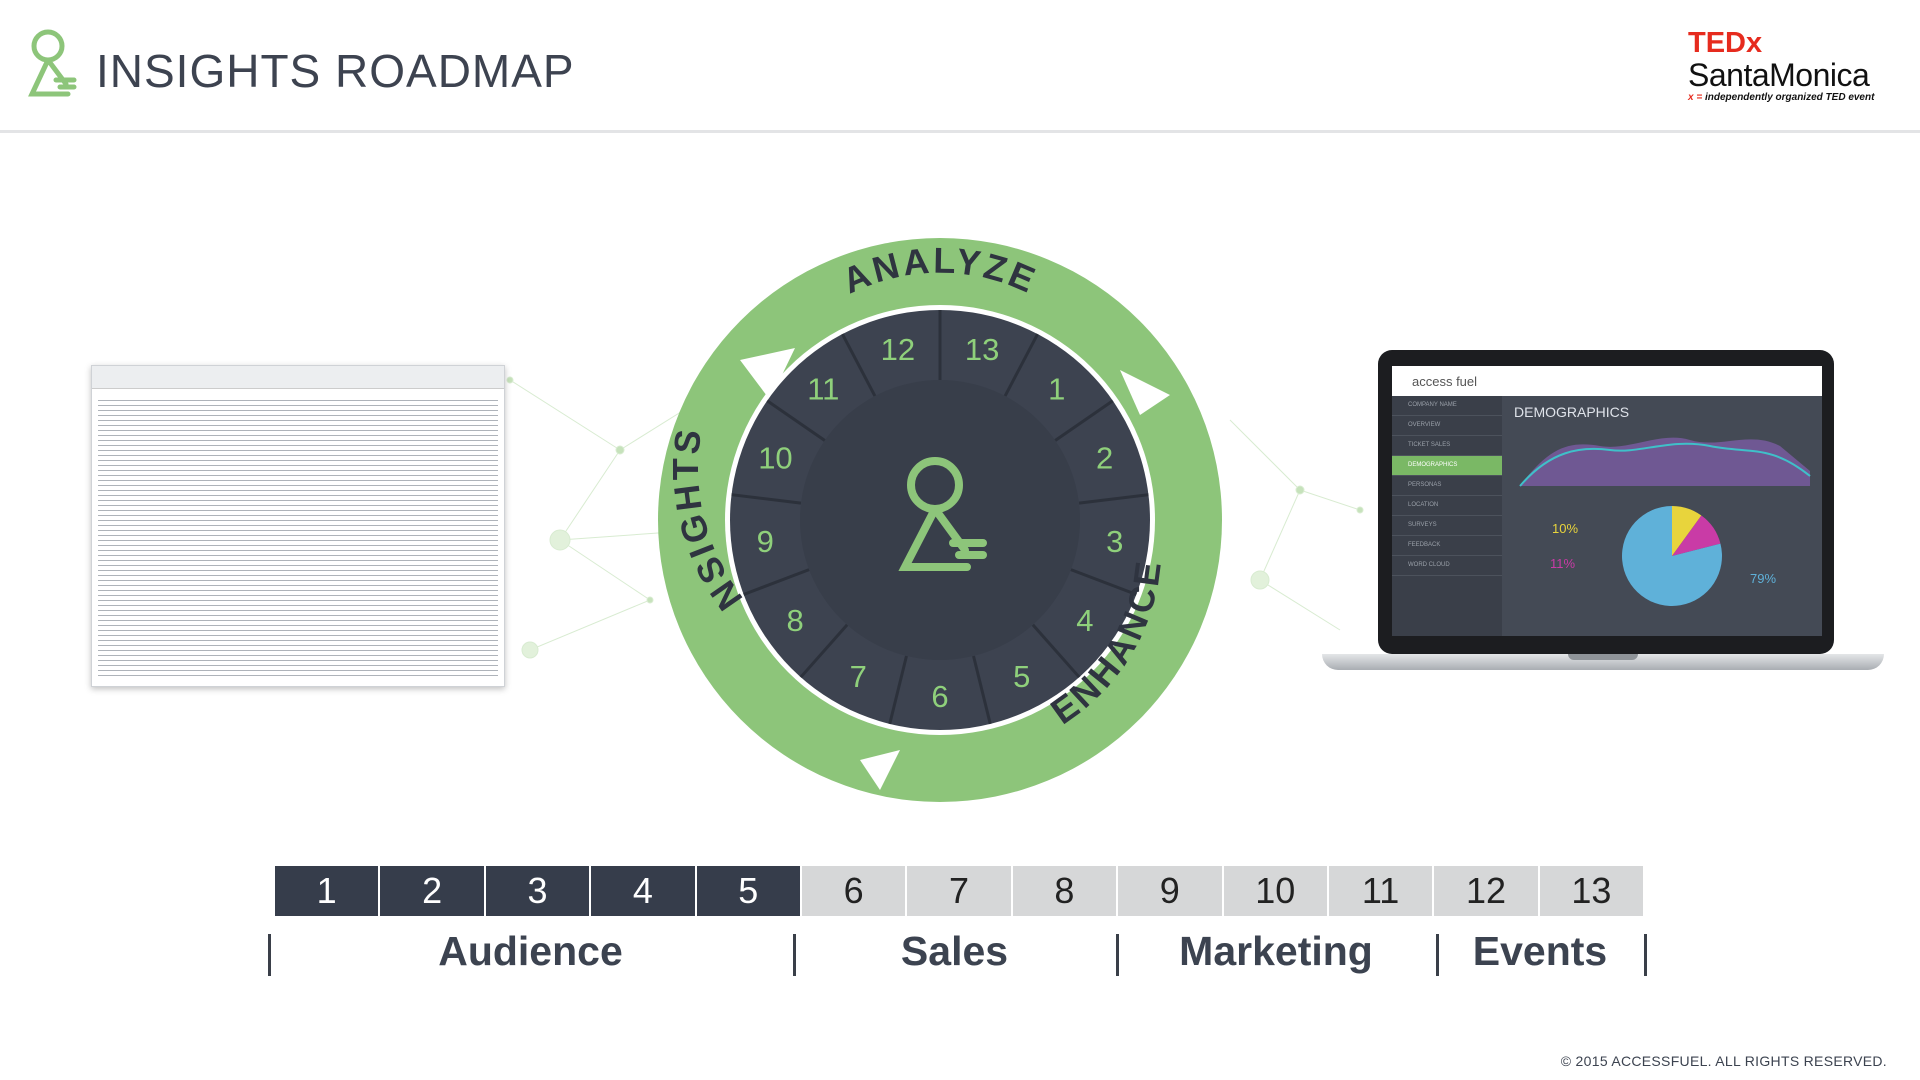 This screenshot has height=1080, width=1920. Describe the element at coordinates (1104, 458) in the screenshot. I see `segment-number: 2` at that location.